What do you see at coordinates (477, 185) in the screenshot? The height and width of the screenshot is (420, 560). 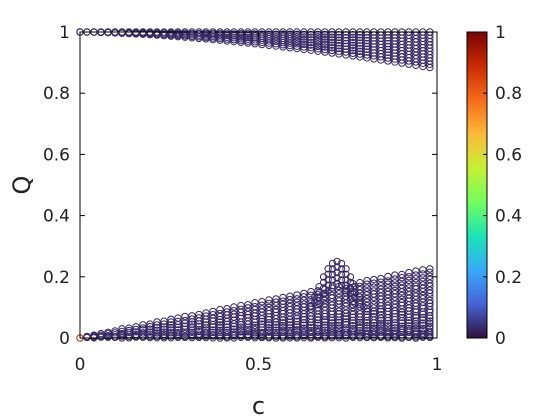 I see `colorbar` at bounding box center [477, 185].